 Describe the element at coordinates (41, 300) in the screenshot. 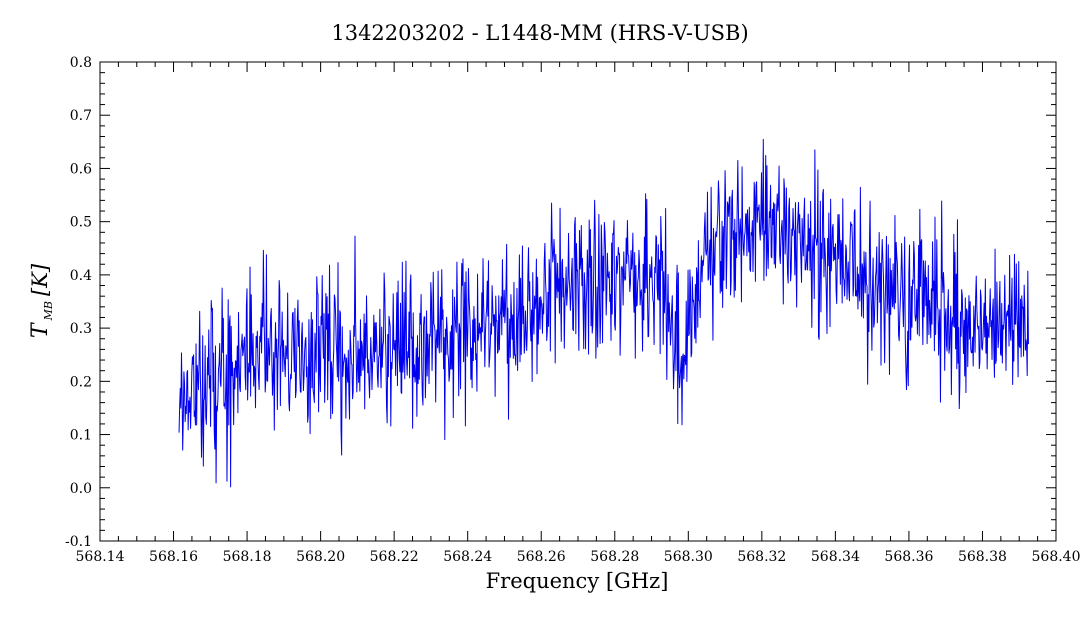

I see `y-axis-label: TMB [K]` at that location.